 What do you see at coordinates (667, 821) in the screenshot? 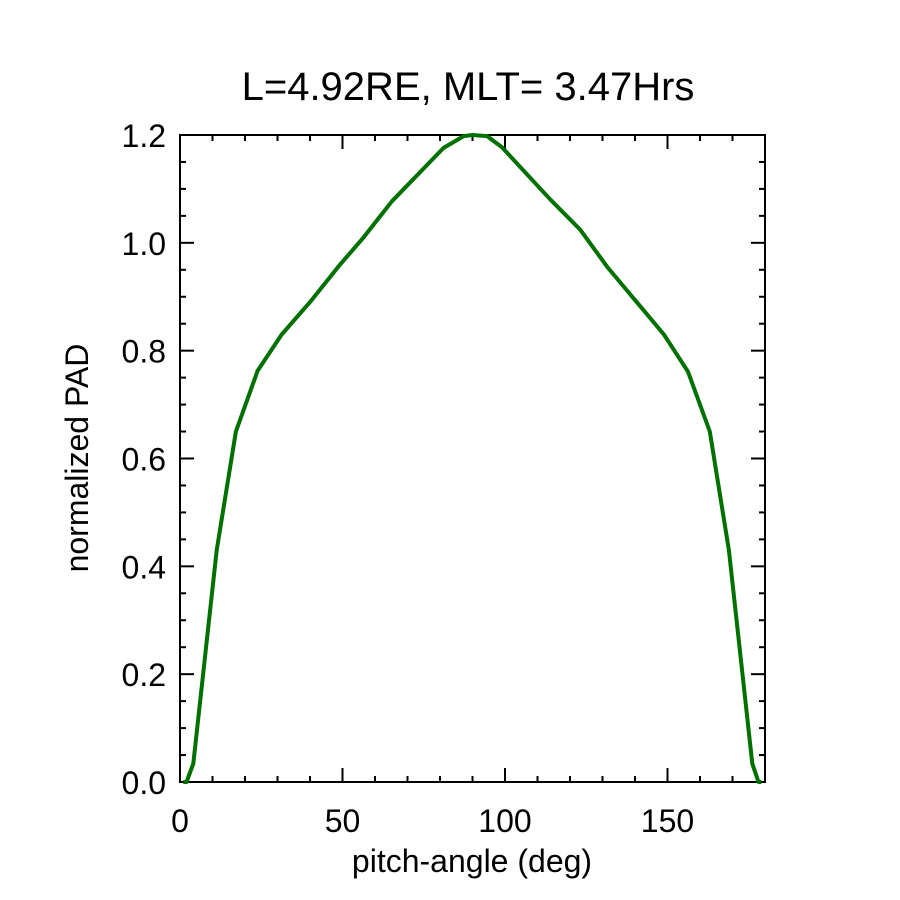
I see `x-tick-label: 150` at bounding box center [667, 821].